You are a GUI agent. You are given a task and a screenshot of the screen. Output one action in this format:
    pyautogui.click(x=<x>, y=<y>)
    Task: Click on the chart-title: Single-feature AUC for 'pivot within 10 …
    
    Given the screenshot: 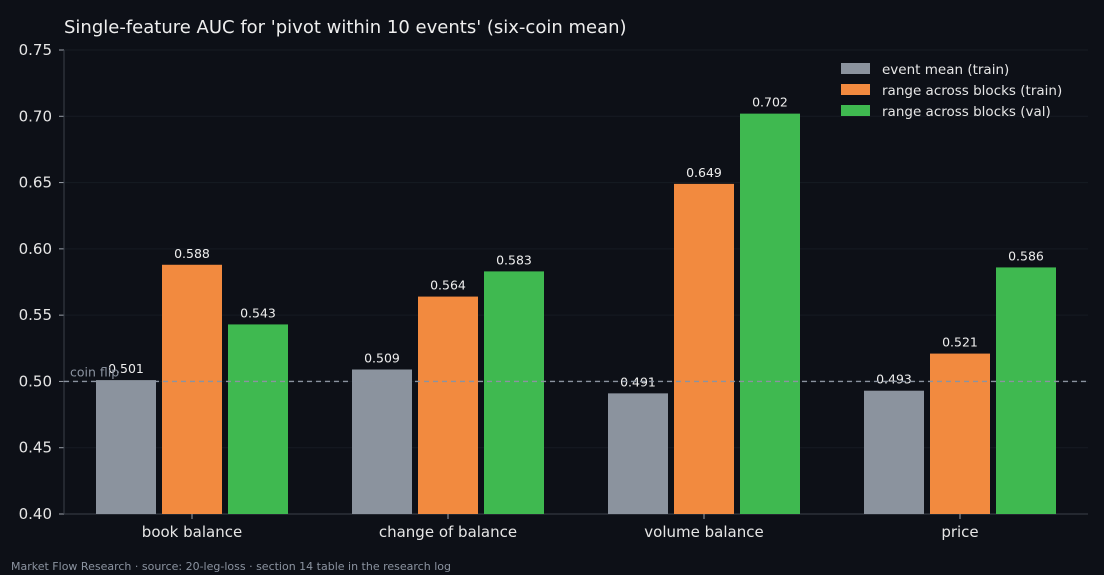 What is the action you would take?
    pyautogui.click(x=345, y=27)
    